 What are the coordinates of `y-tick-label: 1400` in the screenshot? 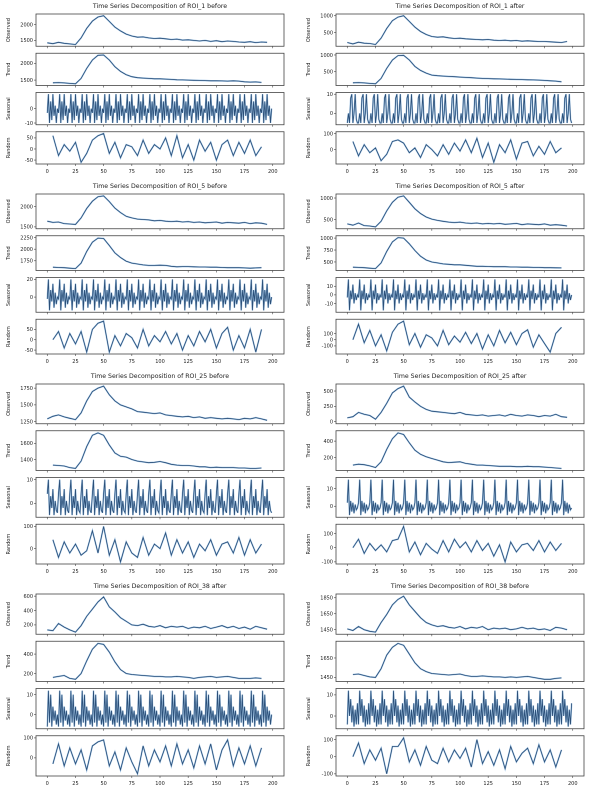 It's located at (26, 460).